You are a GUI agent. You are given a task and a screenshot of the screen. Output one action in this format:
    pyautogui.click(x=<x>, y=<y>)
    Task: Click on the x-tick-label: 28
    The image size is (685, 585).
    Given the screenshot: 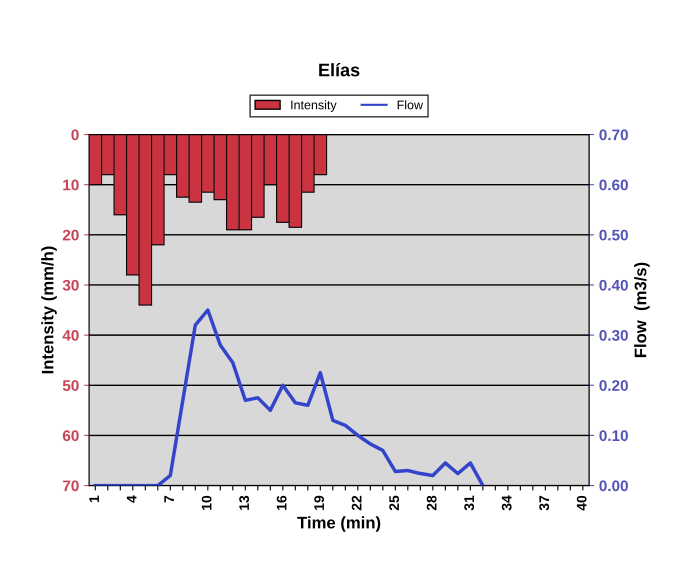 What is the action you would take?
    pyautogui.click(x=431, y=503)
    